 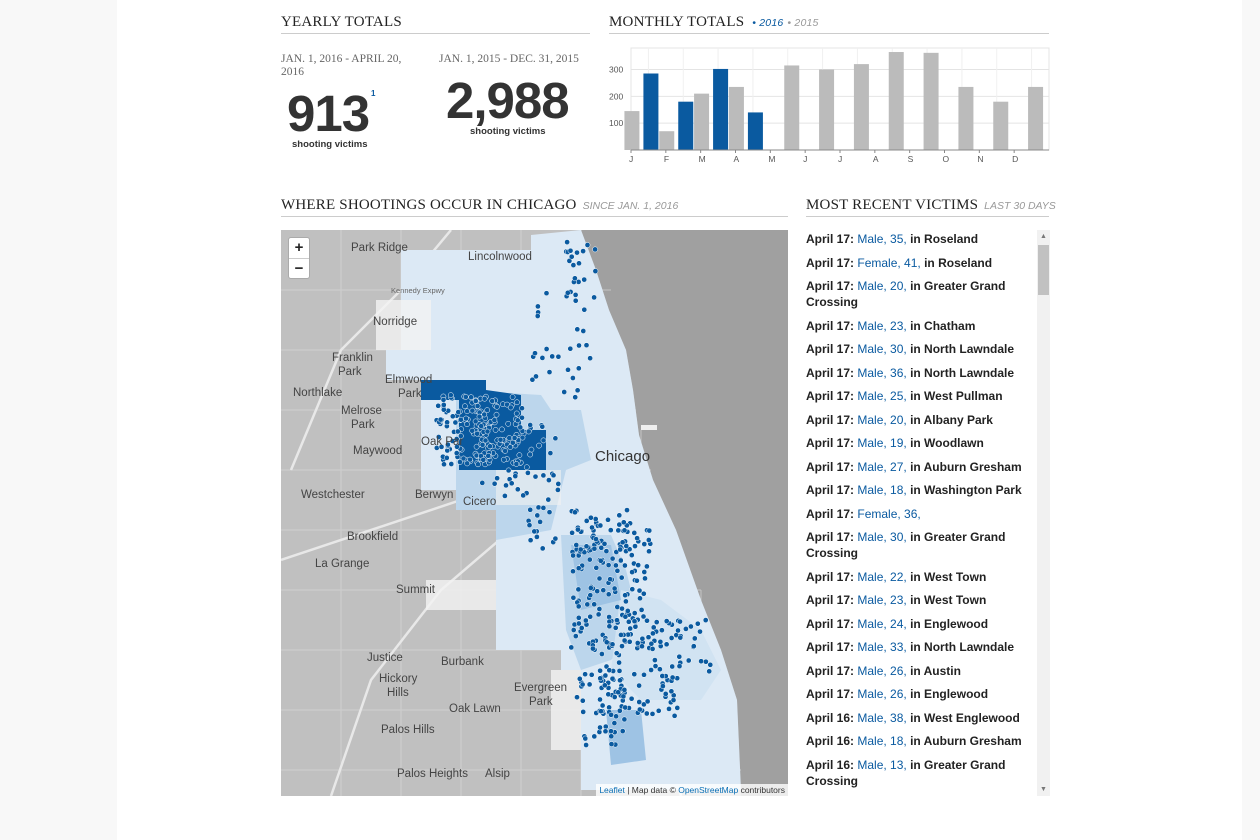 I want to click on label-elmwood-park: Park, so click(x=410, y=394).